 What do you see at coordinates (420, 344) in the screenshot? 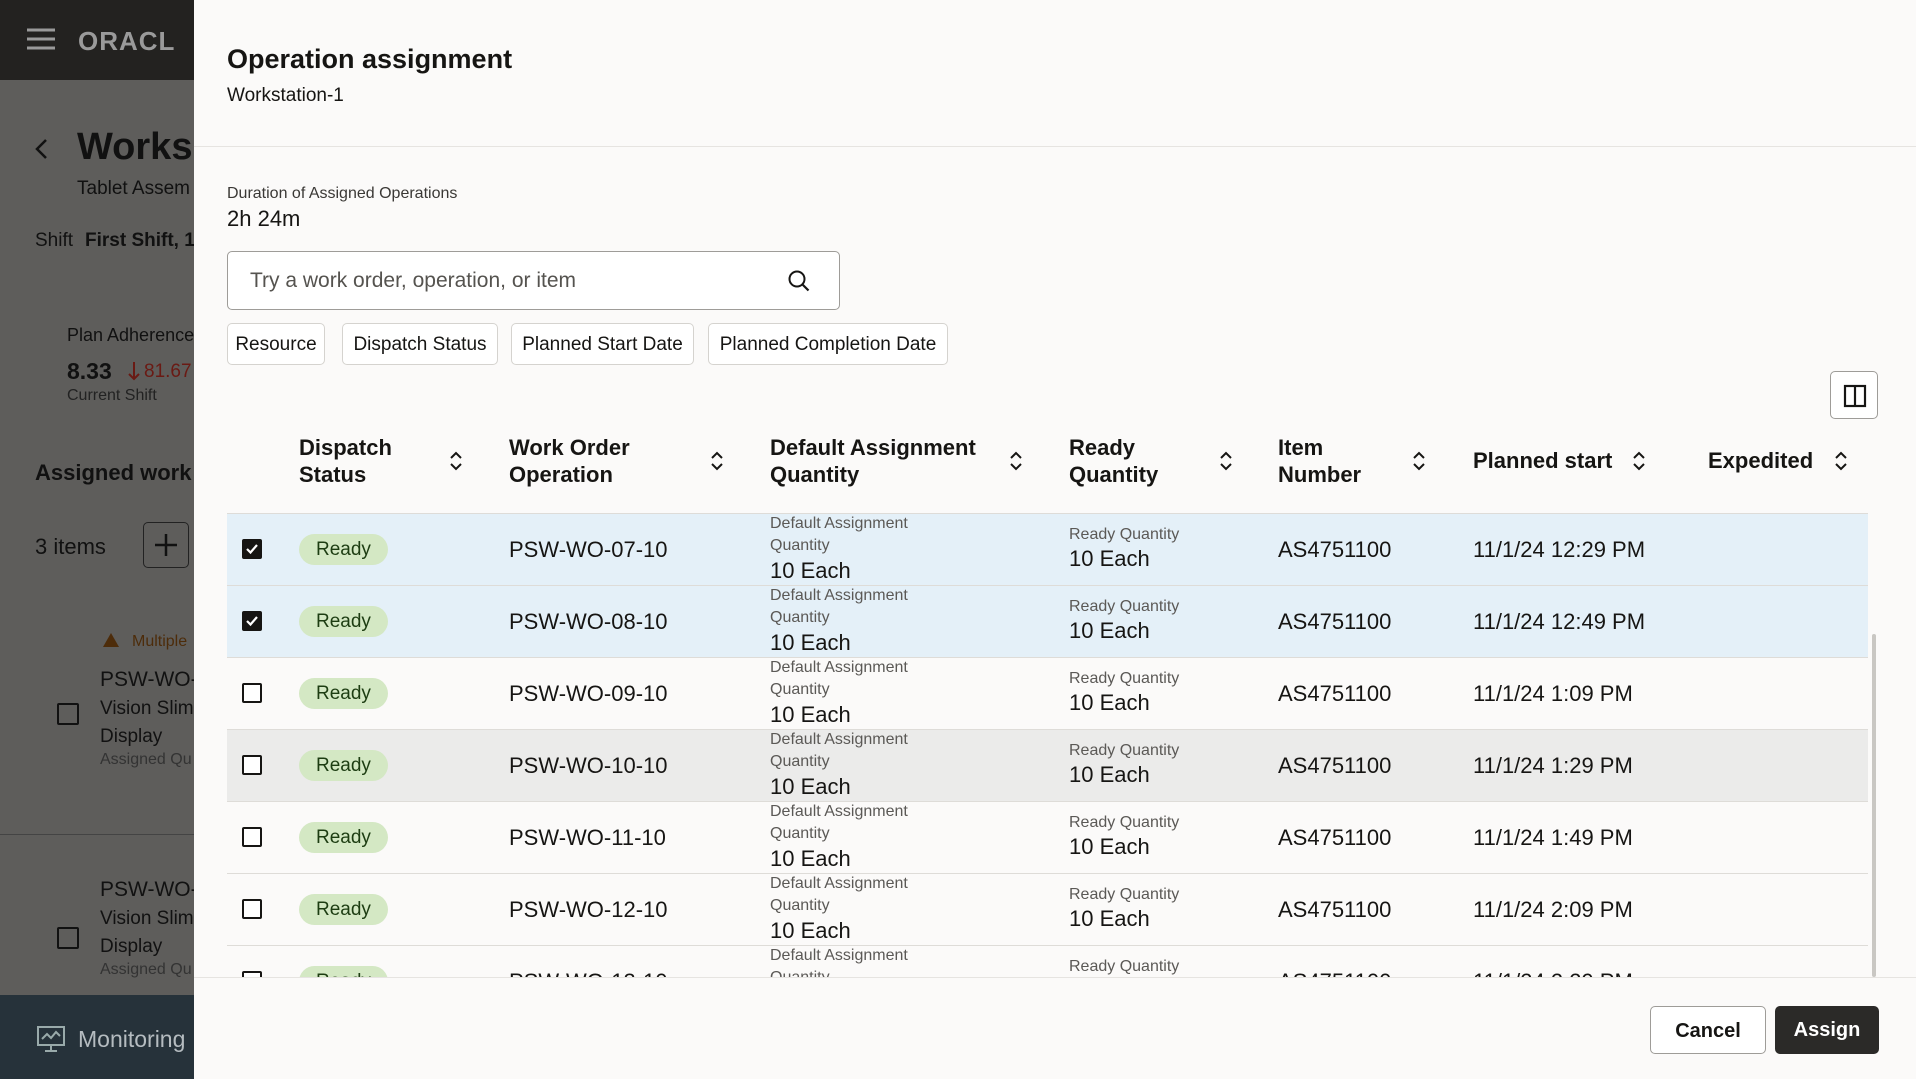
I see `filter-chip: Dispatch Status` at bounding box center [420, 344].